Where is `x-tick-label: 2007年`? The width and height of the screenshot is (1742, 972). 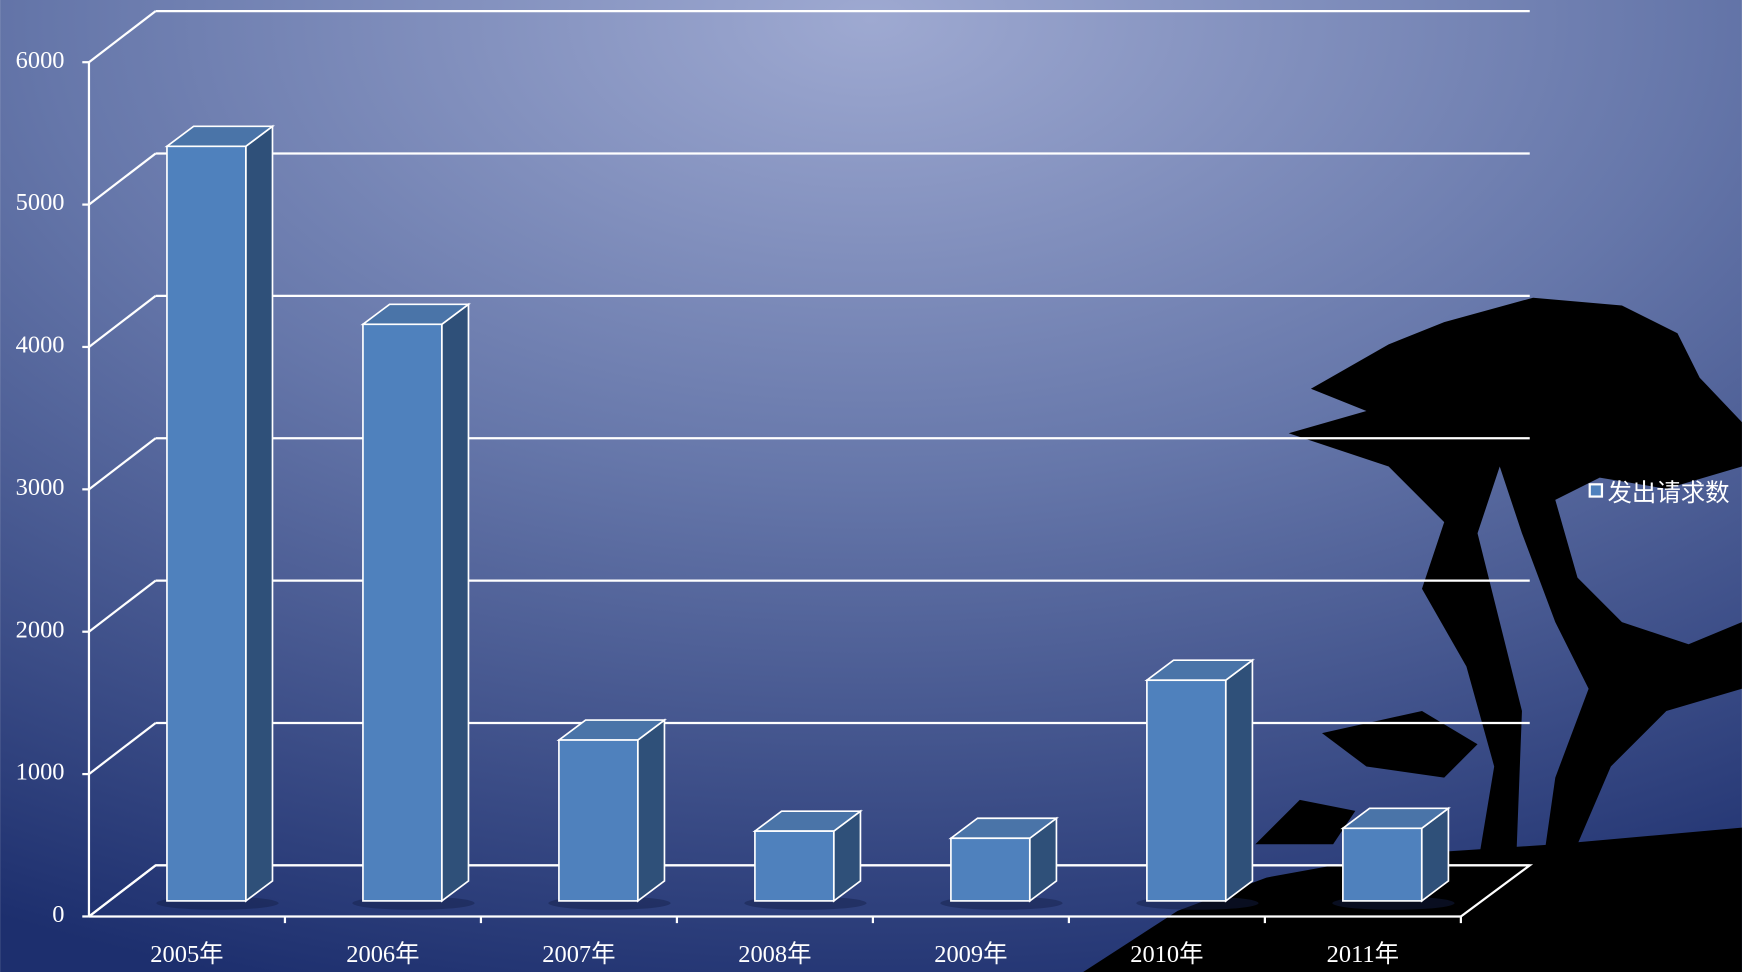
x-tick-label: 2007年 is located at coordinates (578, 954).